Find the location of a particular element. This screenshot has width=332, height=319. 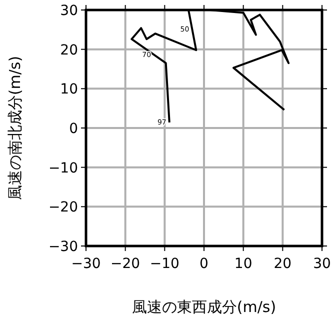

y-tick-label: −20 is located at coordinates (63, 208).